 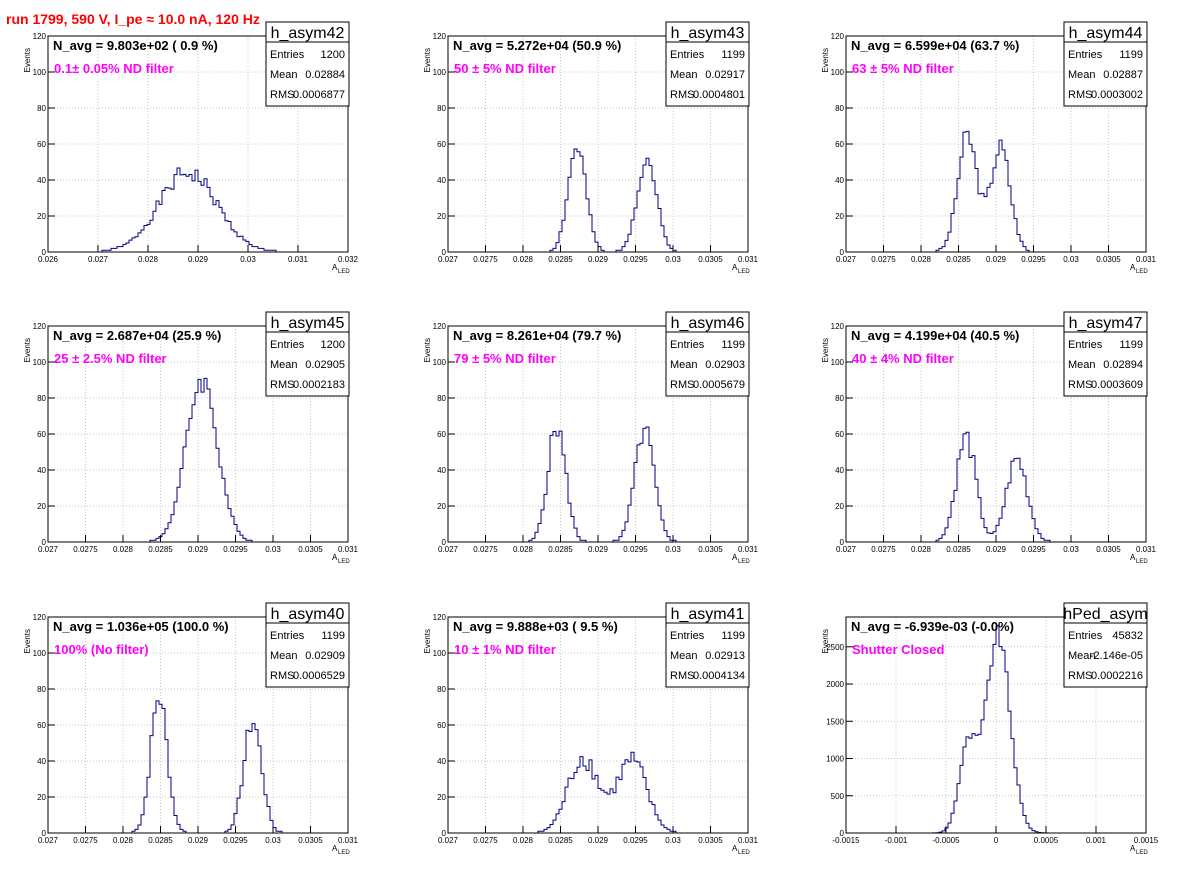 I want to click on navg-label: N_avg = 6.599e+04 (63.7 %), so click(x=935, y=45).